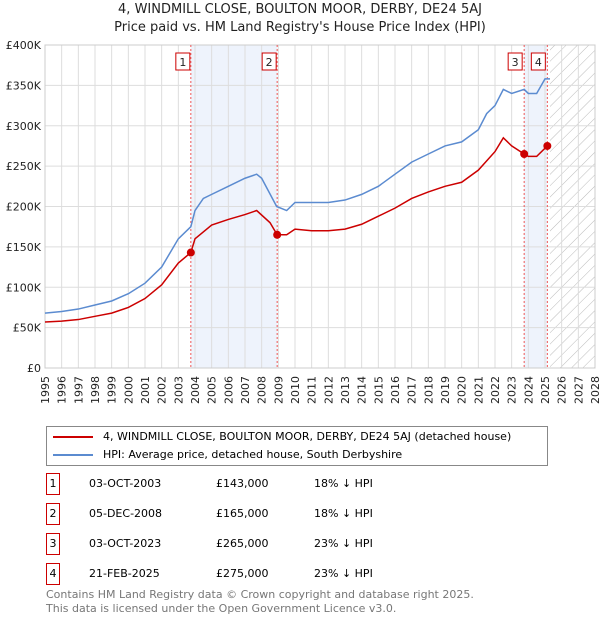  What do you see at coordinates (24, 207) in the screenshot?
I see `y-tick-label: £200K` at bounding box center [24, 207].